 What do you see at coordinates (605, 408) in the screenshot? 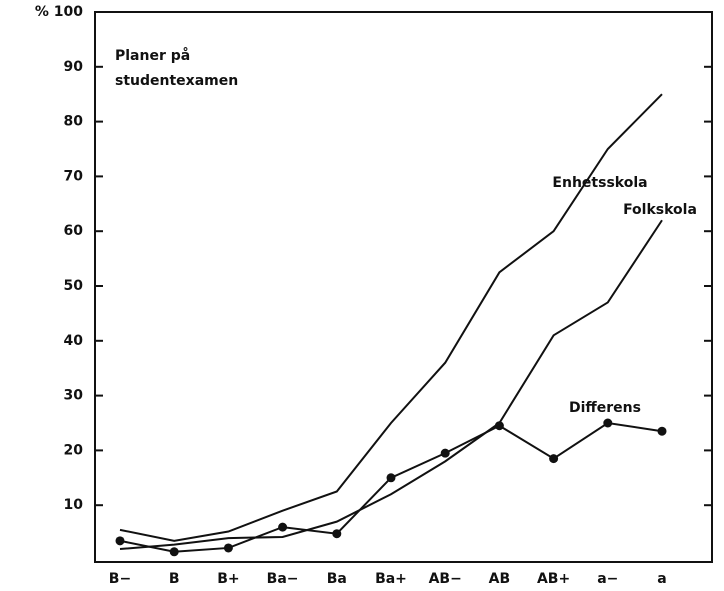
I see `series-label: Differens` at bounding box center [605, 408].